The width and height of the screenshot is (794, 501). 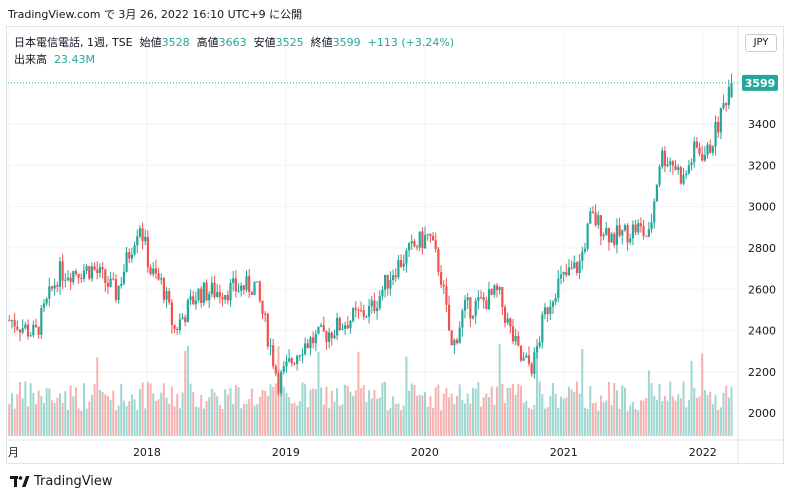 What do you see at coordinates (762, 207) in the screenshot?
I see `y-tick-label: 3000` at bounding box center [762, 207].